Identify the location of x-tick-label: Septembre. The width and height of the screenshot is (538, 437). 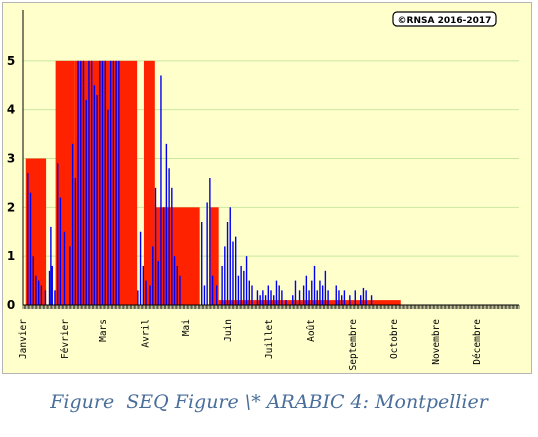
(353, 345).